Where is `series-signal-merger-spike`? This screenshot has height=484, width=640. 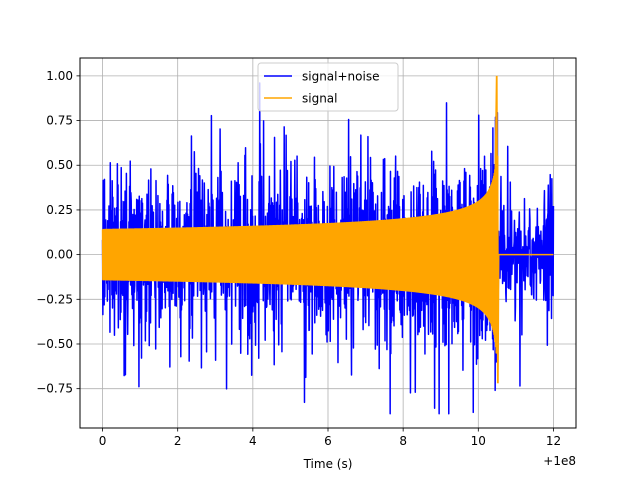
series-signal-merger-spike is located at coordinates (496, 229).